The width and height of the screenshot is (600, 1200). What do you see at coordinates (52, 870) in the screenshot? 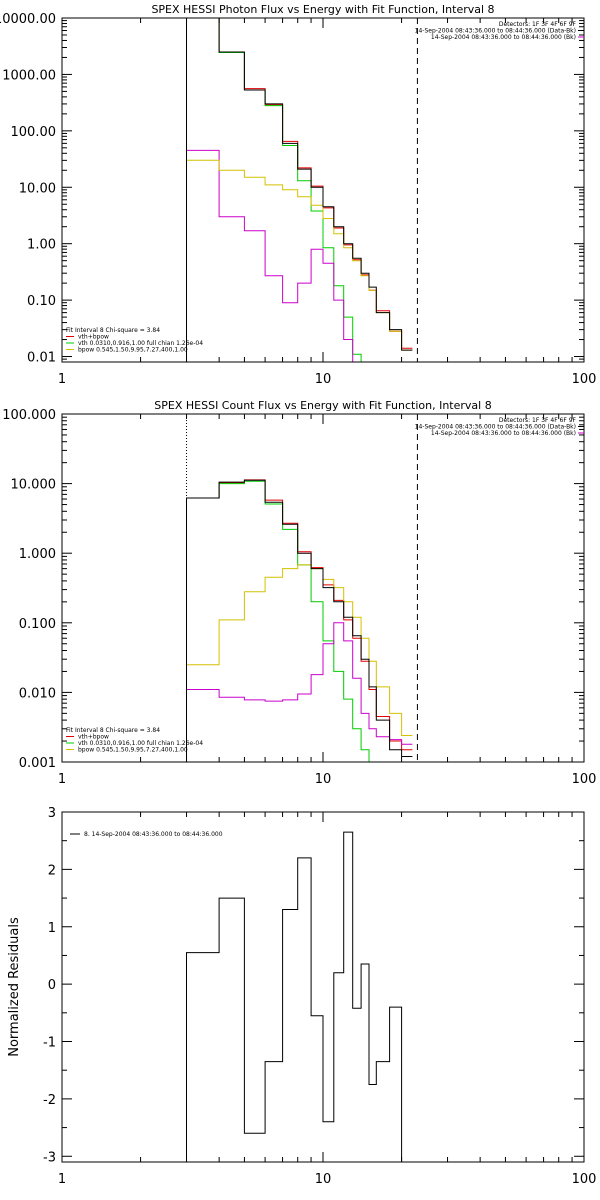
I see `y-tick-label: 2` at bounding box center [52, 870].